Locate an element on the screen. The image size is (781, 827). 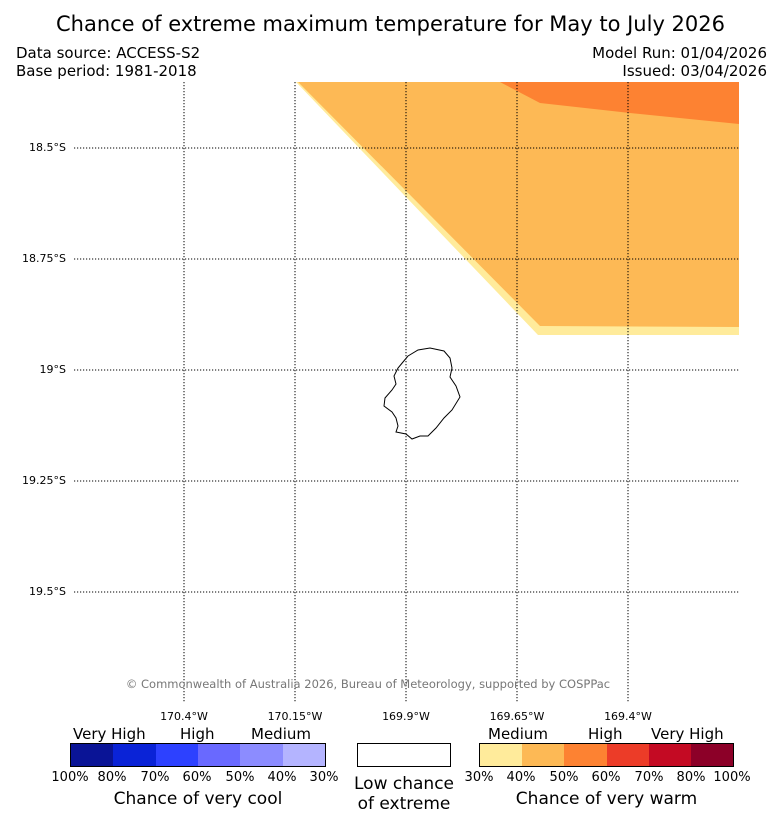
warm-tick: 40% is located at coordinates (521, 777).